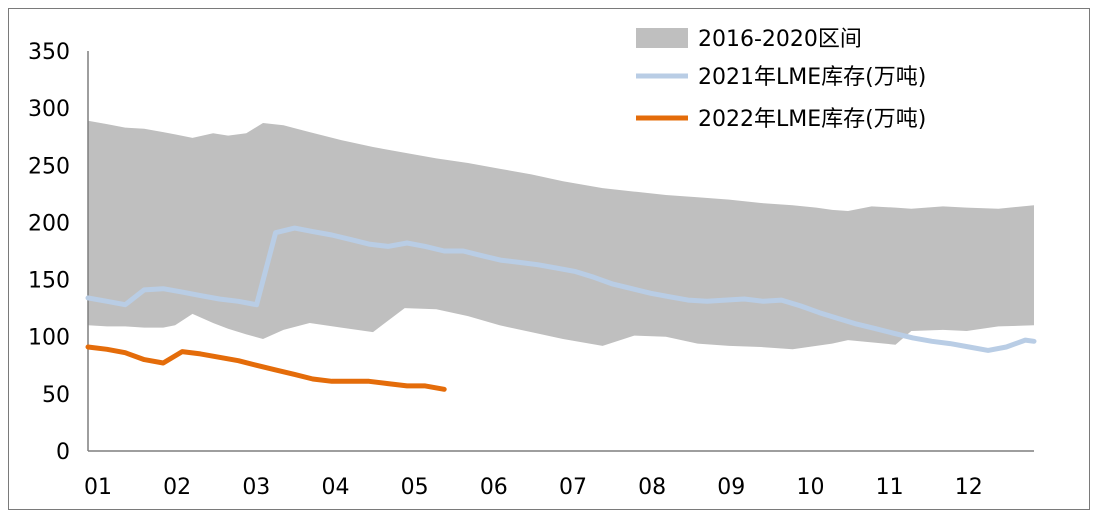  Describe the element at coordinates (780, 39) in the screenshot. I see `legend-label-band: 2016-2020区间` at that location.